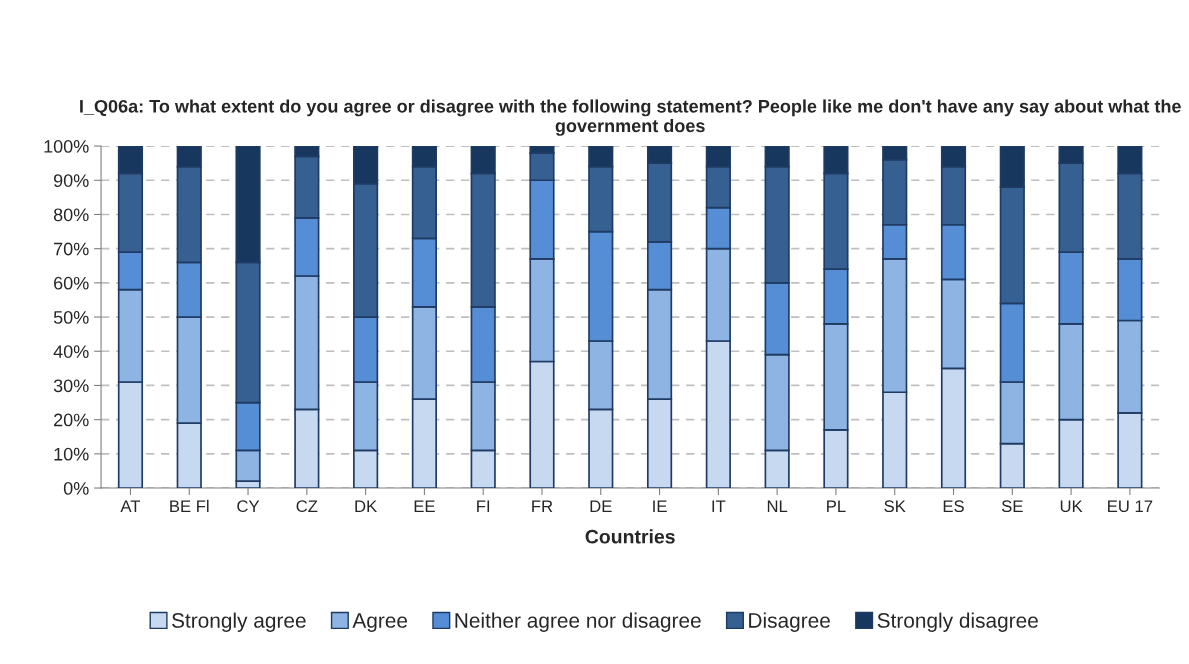 Image resolution: width=1189 pixels, height=664 pixels. What do you see at coordinates (366, 506) in the screenshot?
I see `x-tick-label: DK` at bounding box center [366, 506].